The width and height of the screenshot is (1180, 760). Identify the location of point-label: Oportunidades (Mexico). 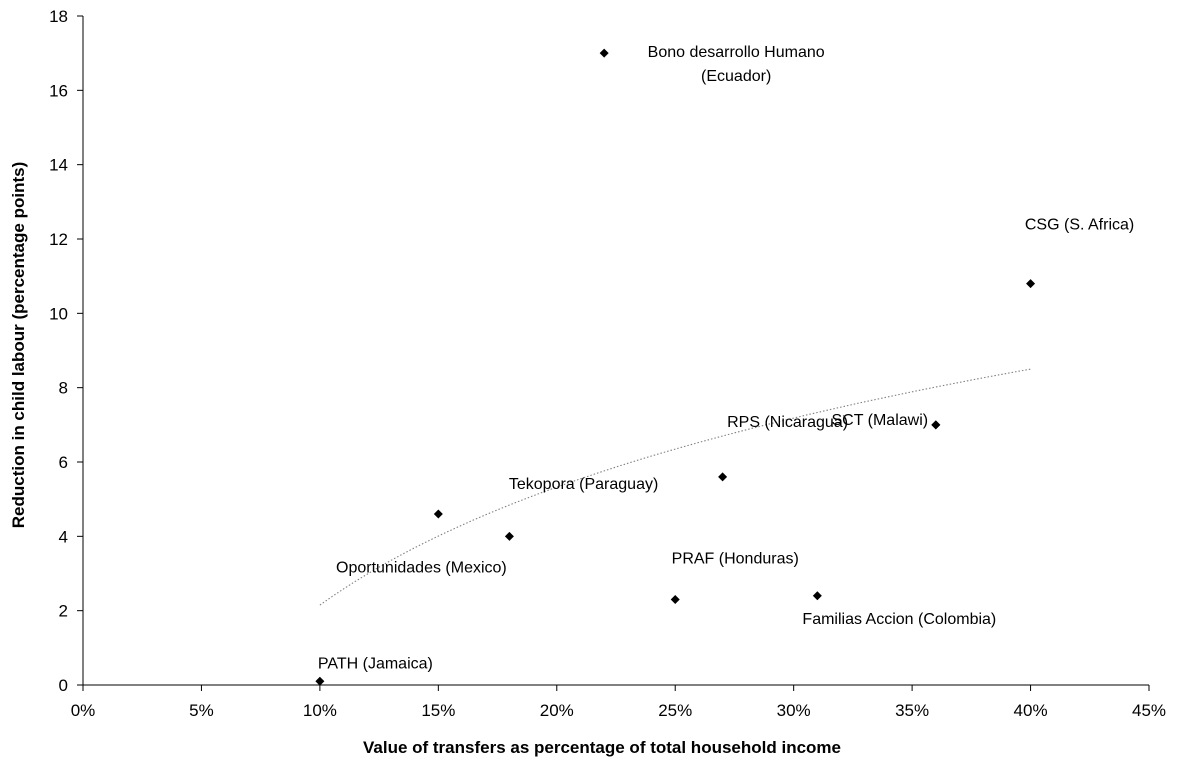
(421, 567).